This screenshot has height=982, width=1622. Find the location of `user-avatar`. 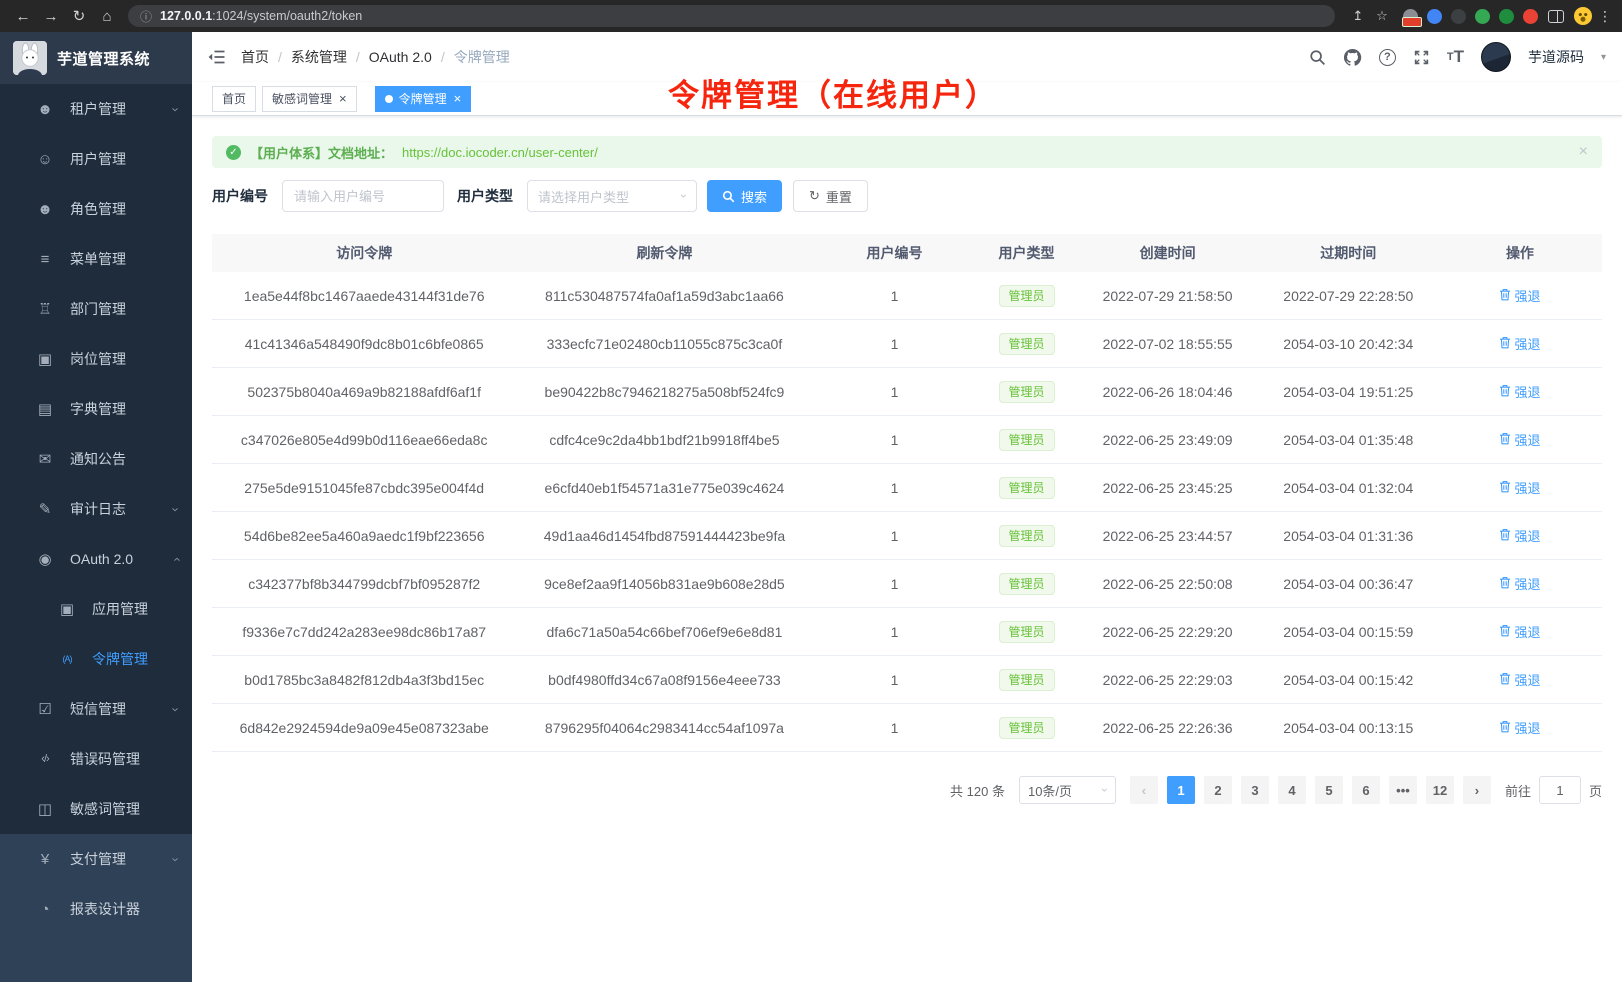

user-avatar is located at coordinates (1495, 57).